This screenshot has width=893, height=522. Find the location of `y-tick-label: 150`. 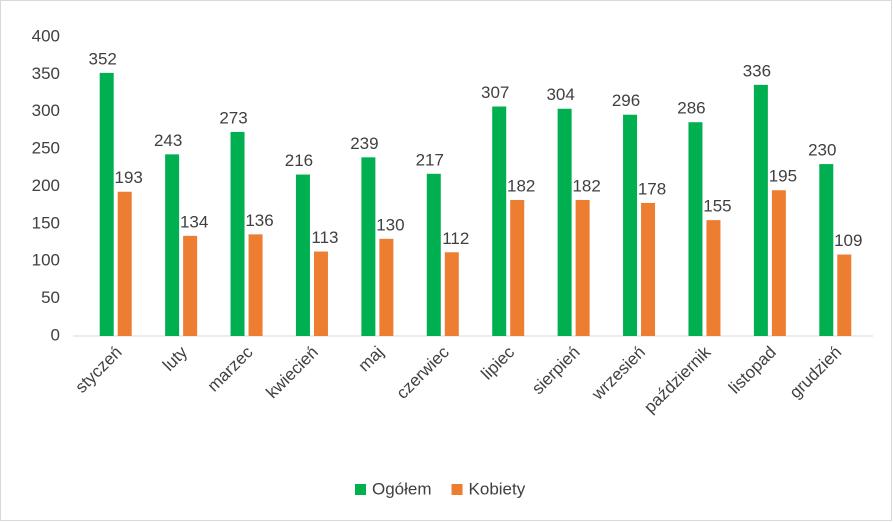

y-tick-label: 150 is located at coordinates (46, 222).